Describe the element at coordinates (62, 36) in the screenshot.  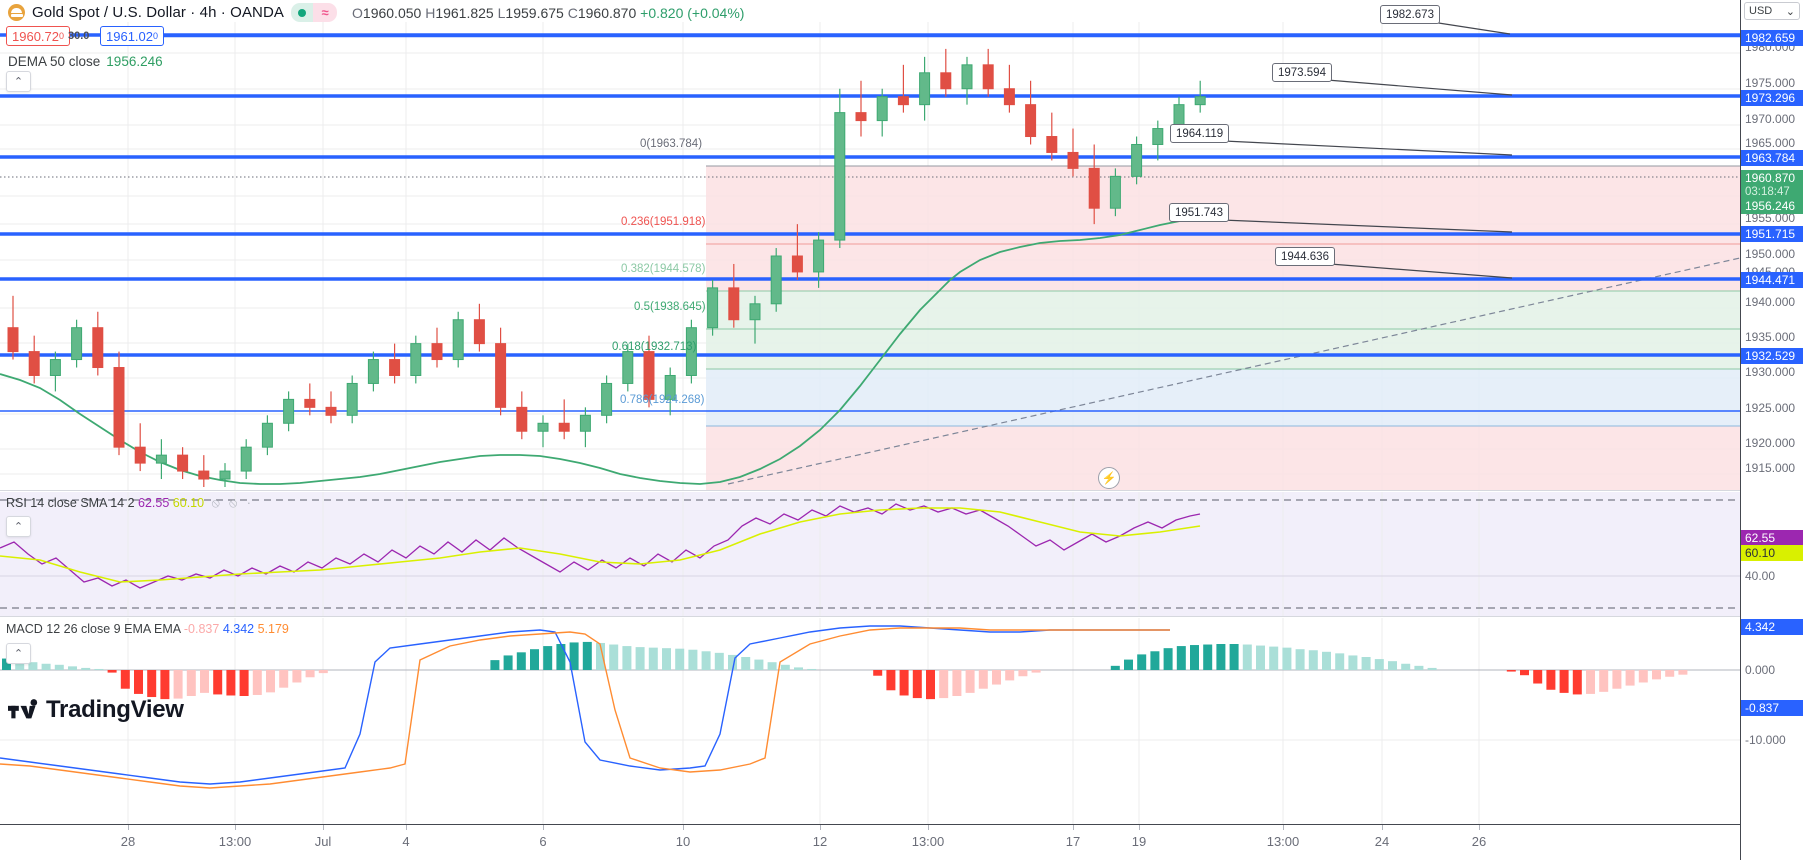
I see `bid-price-decimal: 0` at that location.